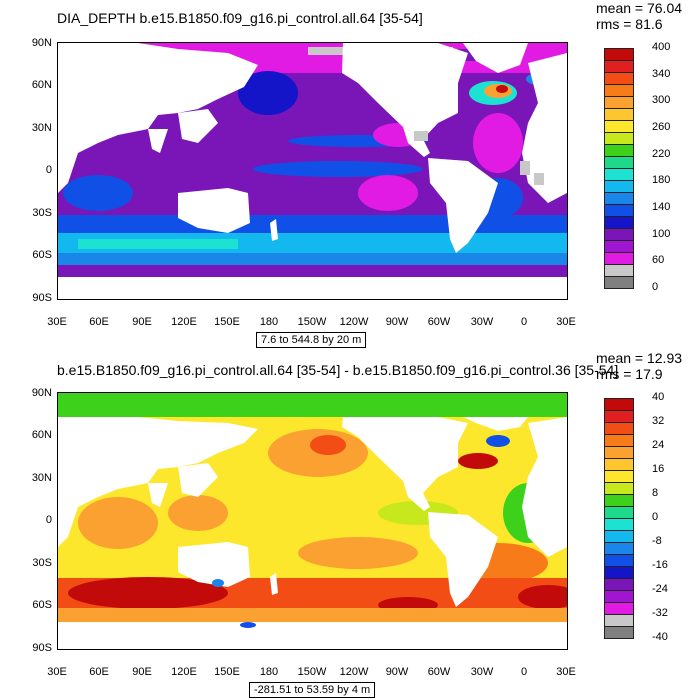  I want to click on colorbar-label: -16, so click(660, 565).